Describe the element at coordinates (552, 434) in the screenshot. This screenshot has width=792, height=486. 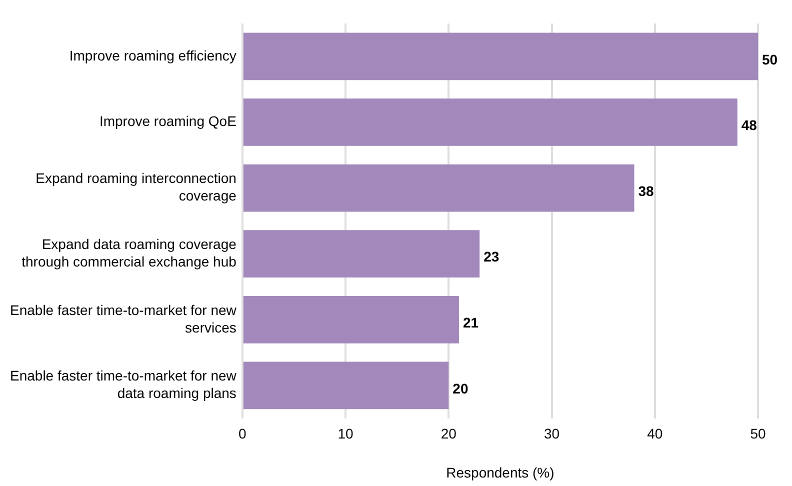
I see `x-tick-label: 30` at that location.